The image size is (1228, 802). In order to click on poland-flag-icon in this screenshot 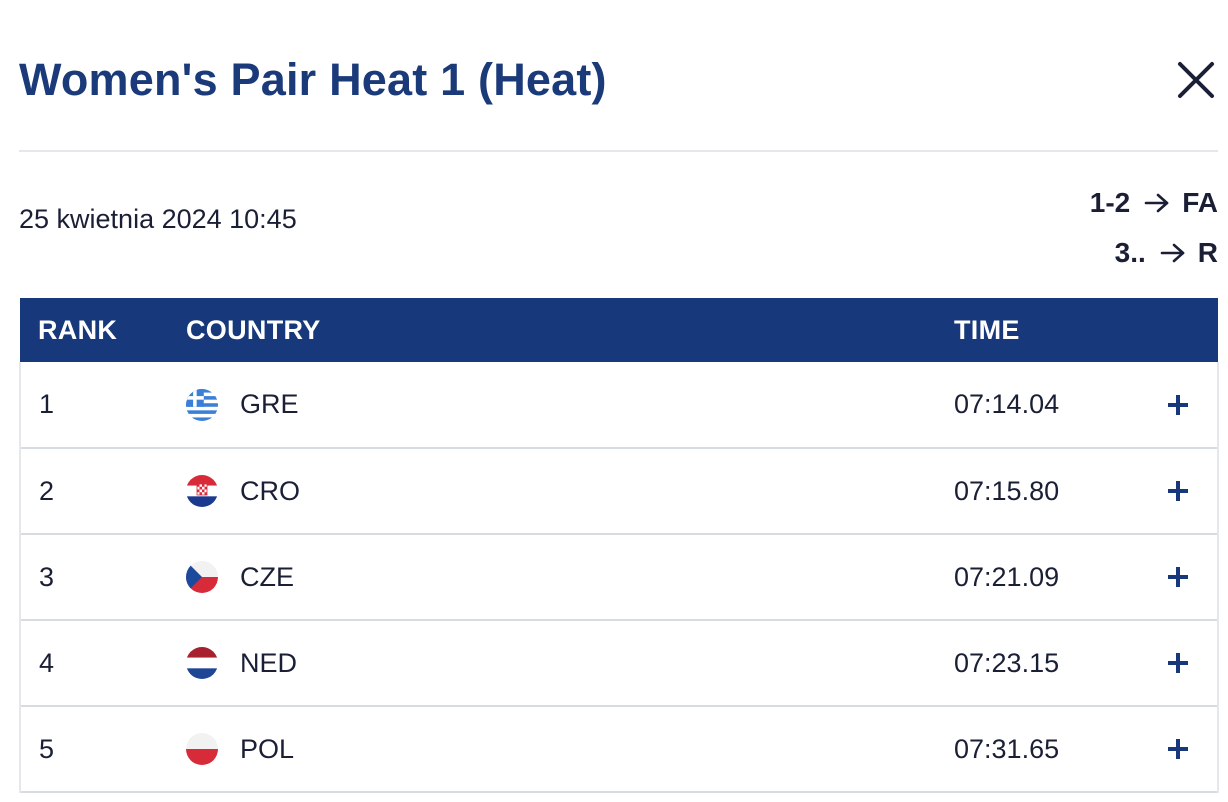, I will do `click(202, 749)`.